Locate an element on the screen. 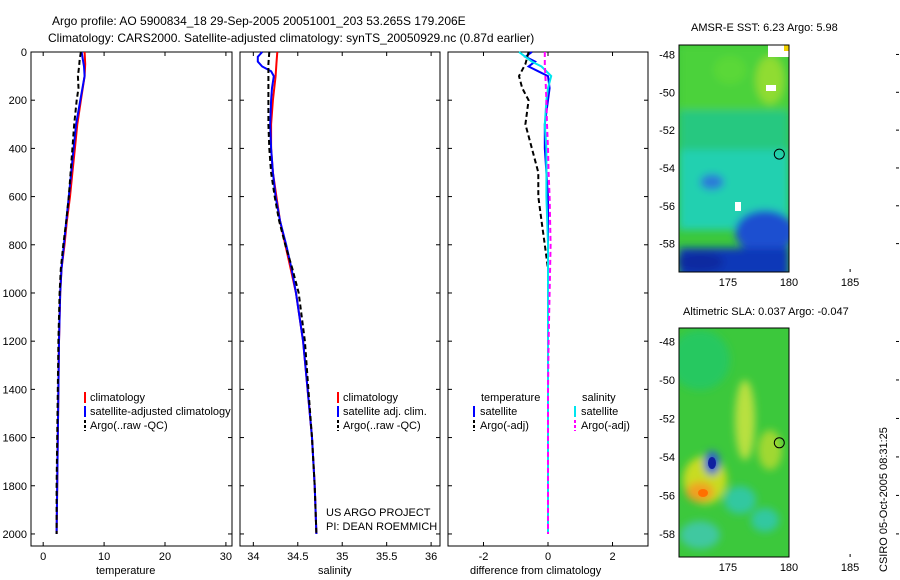  y-tick-label: 1400 is located at coordinates (15, 390).